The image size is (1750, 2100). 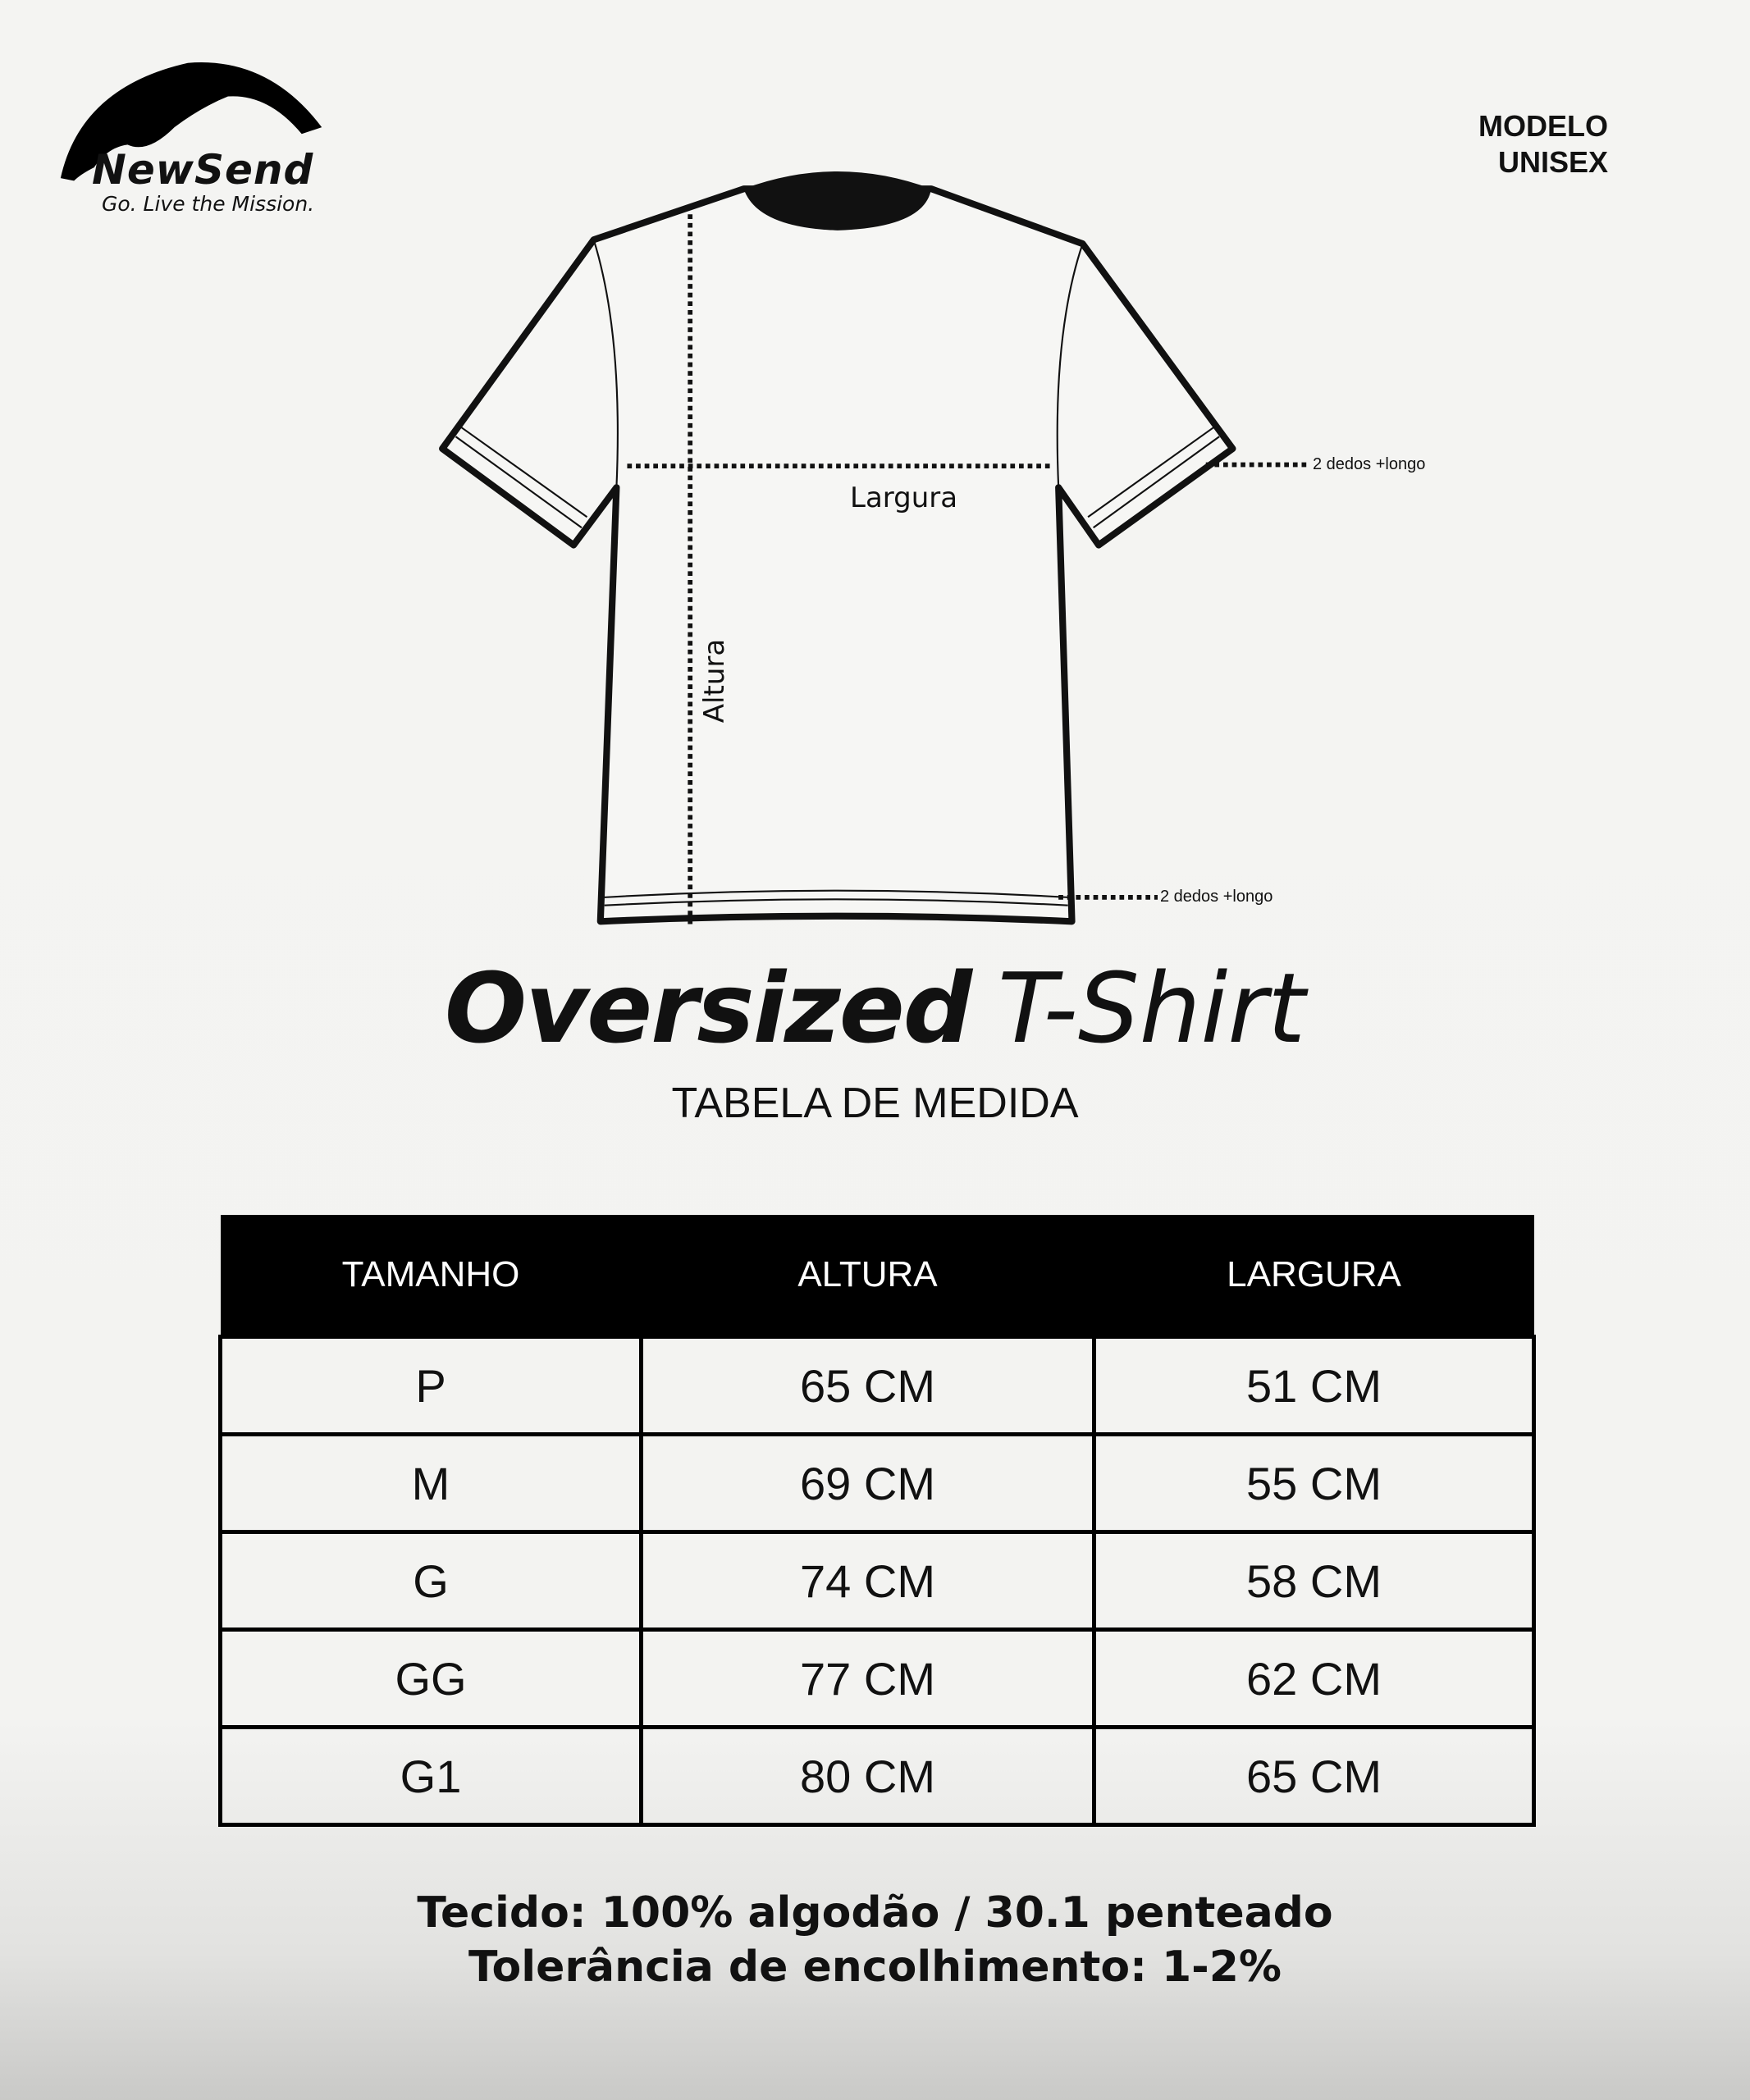 What do you see at coordinates (430, 1483) in the screenshot?
I see `size-cell: M` at bounding box center [430, 1483].